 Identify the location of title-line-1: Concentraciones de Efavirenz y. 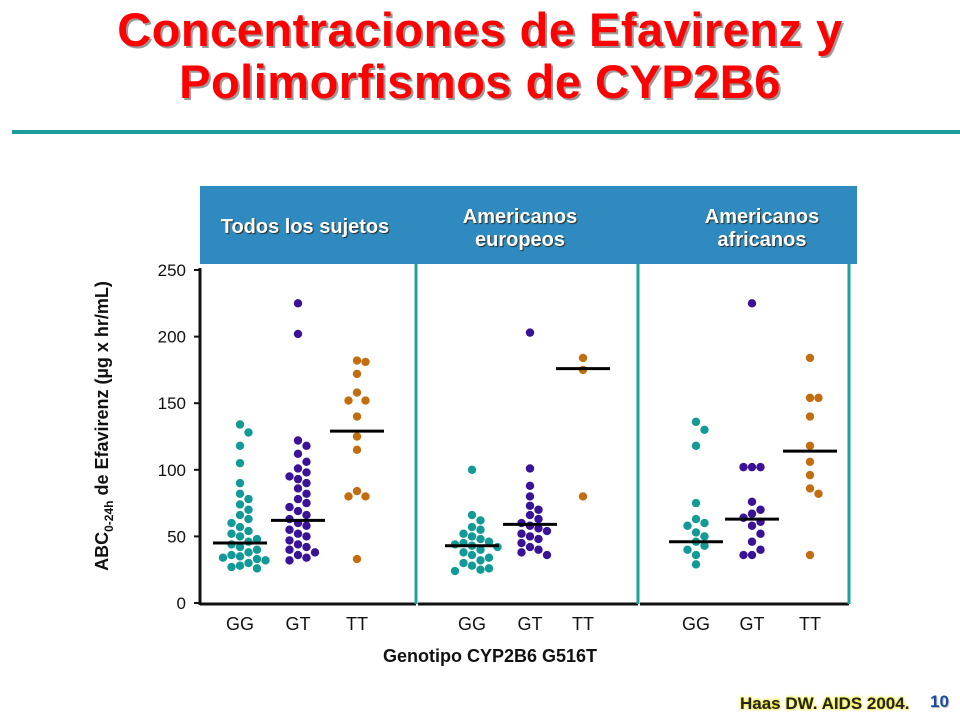
(480, 29).